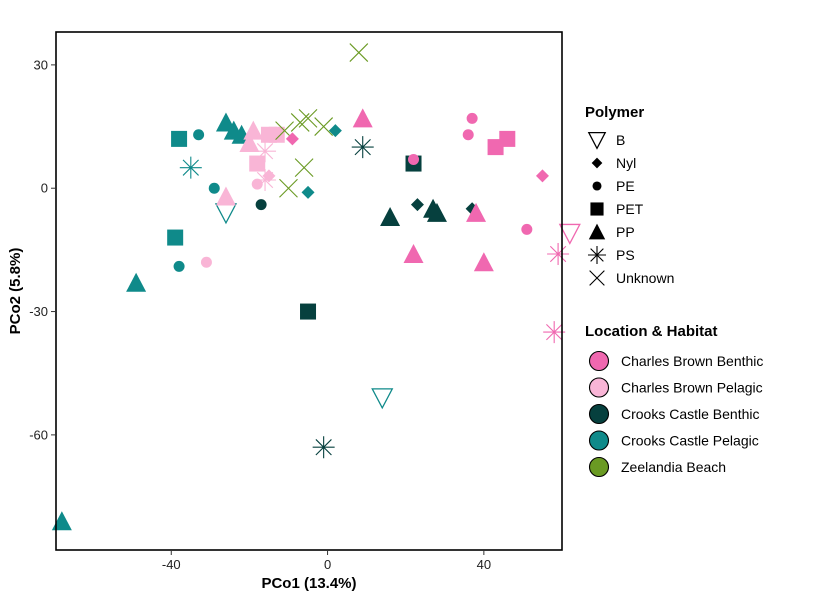  What do you see at coordinates (692, 388) in the screenshot?
I see `legend-label-charles-brown-pelagic: Charles Brown Pelagic` at bounding box center [692, 388].